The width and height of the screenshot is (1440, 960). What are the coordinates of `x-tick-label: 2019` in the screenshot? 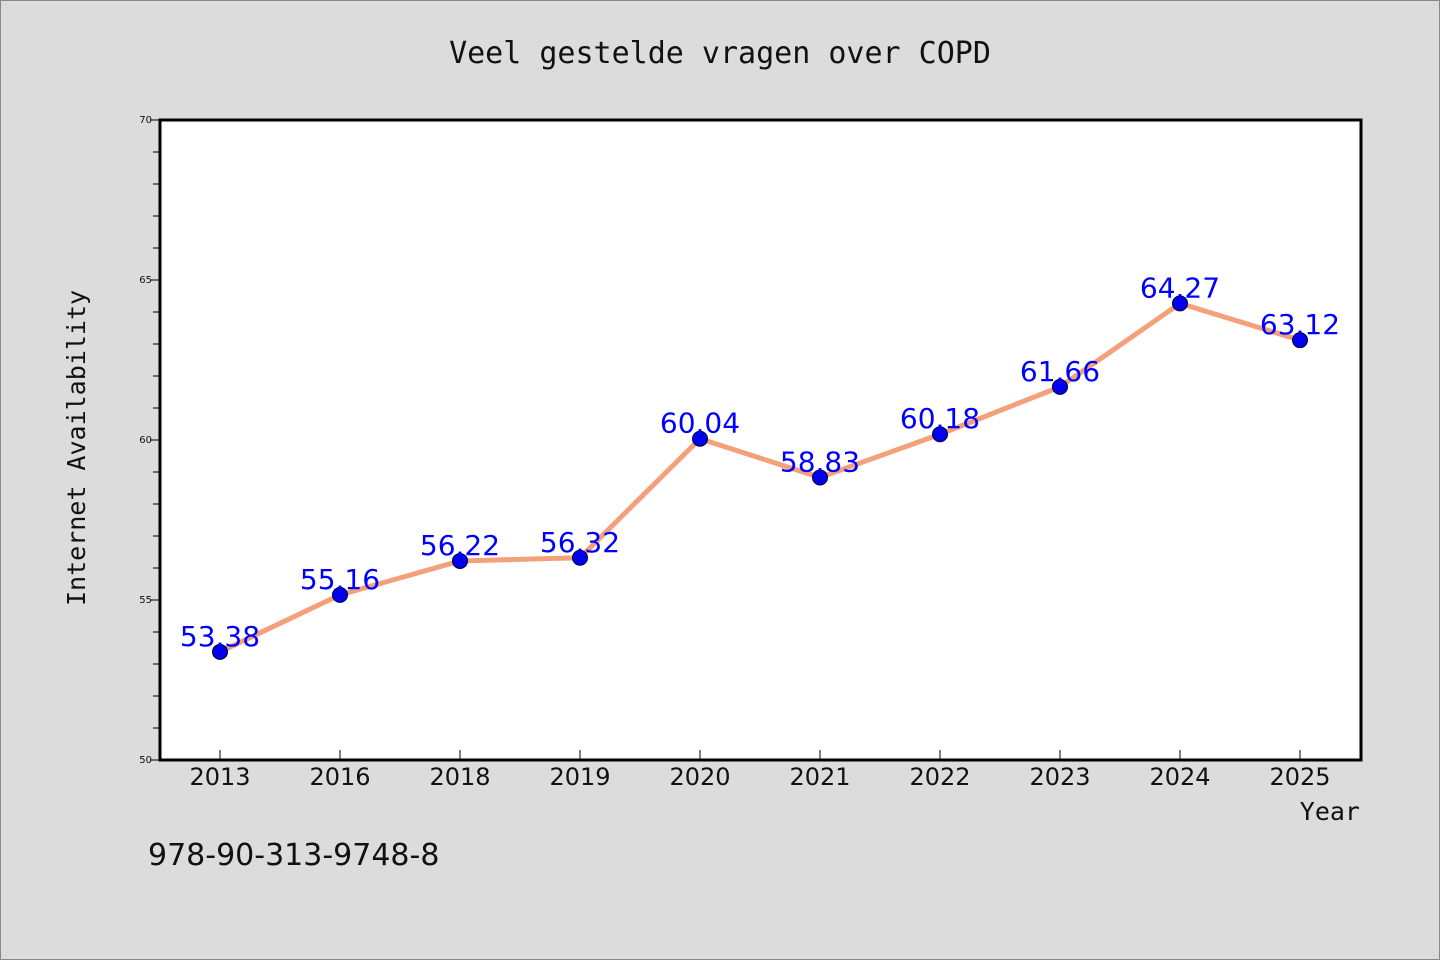 It's located at (579, 777).